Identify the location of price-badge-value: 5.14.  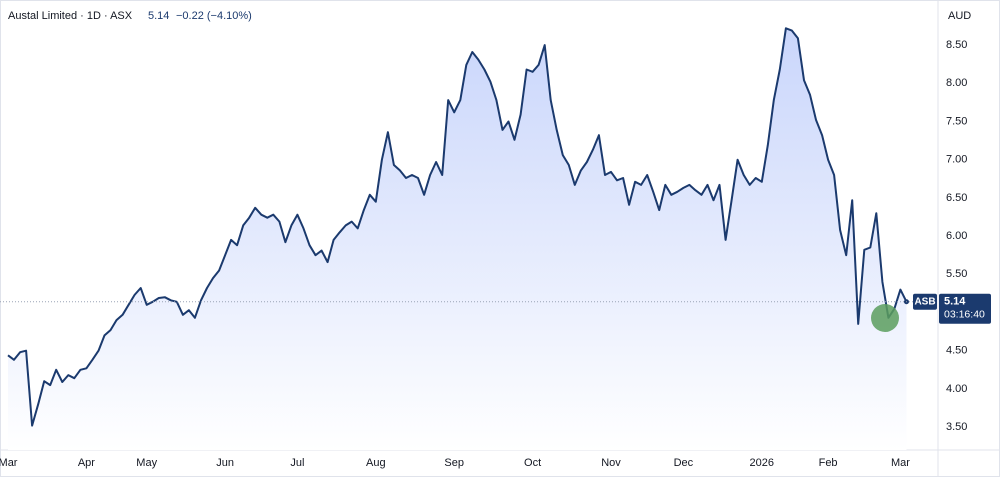
(955, 302).